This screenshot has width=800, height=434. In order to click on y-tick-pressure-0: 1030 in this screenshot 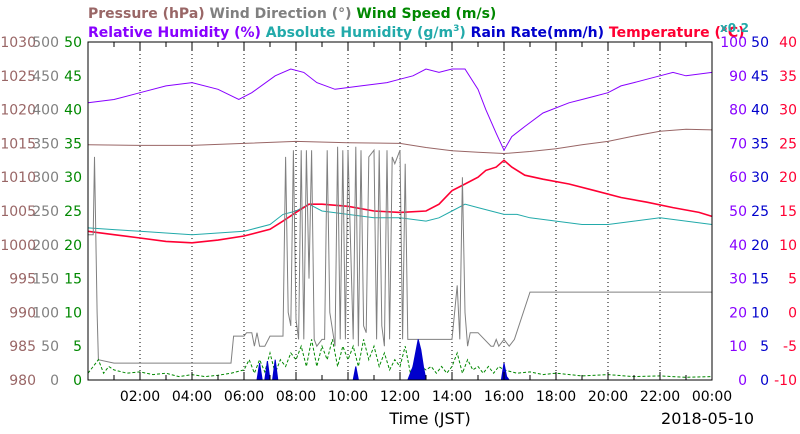, I will do `click(18, 43)`.